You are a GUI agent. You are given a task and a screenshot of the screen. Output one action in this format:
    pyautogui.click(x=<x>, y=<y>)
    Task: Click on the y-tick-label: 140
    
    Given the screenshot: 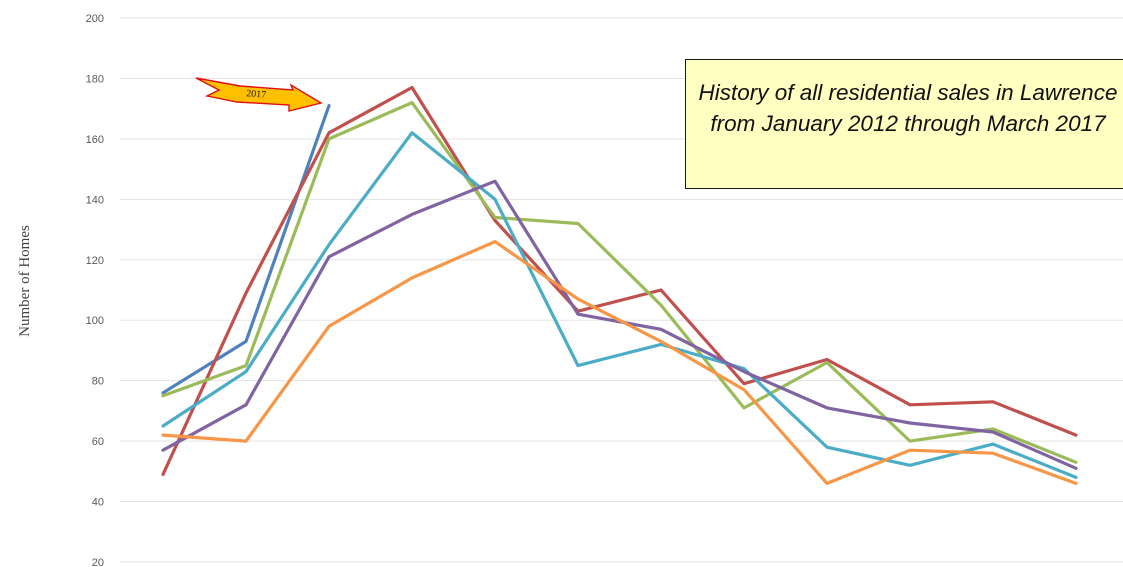 What is the action you would take?
    pyautogui.click(x=95, y=200)
    